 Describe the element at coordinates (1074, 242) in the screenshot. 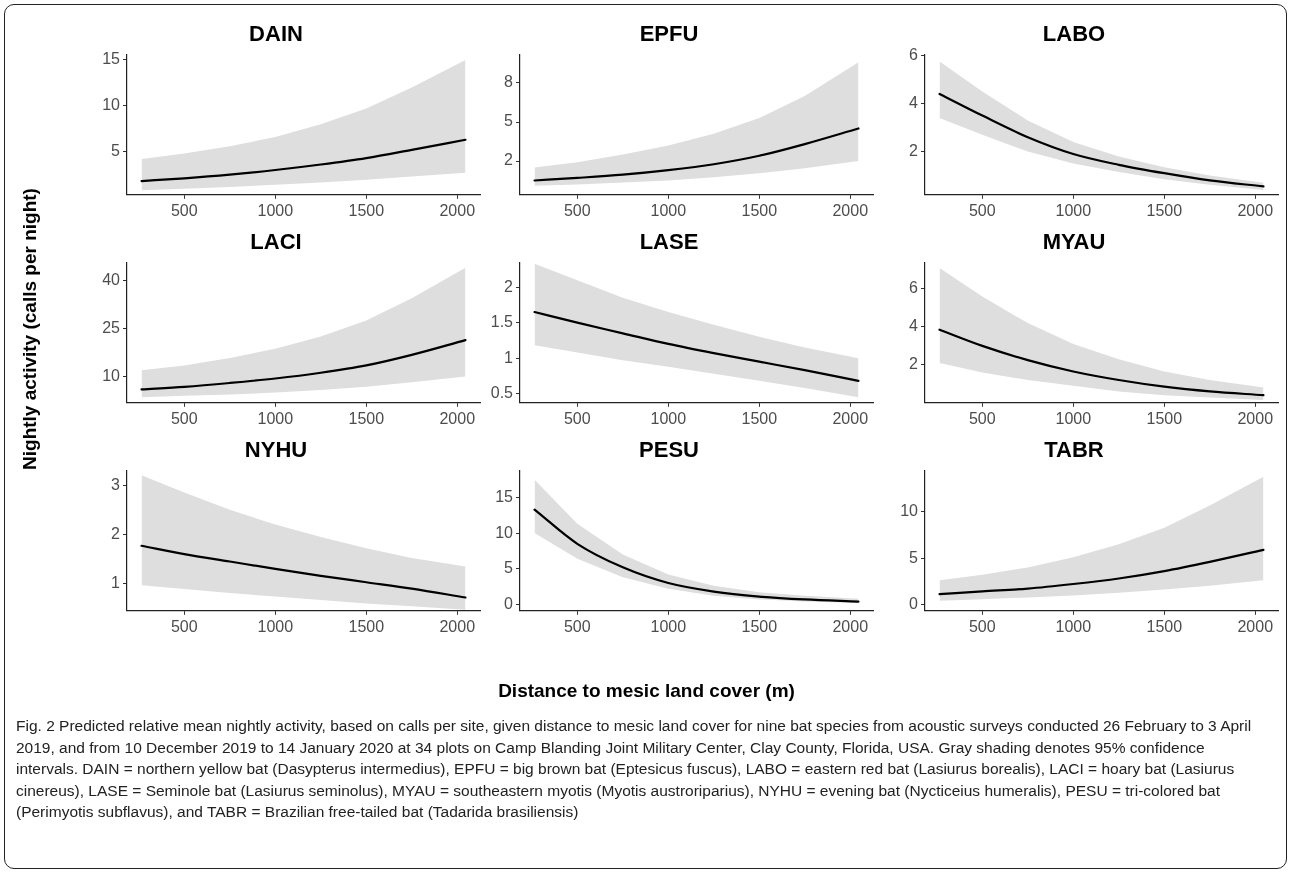

I see `chart-title: MYAU` at that location.